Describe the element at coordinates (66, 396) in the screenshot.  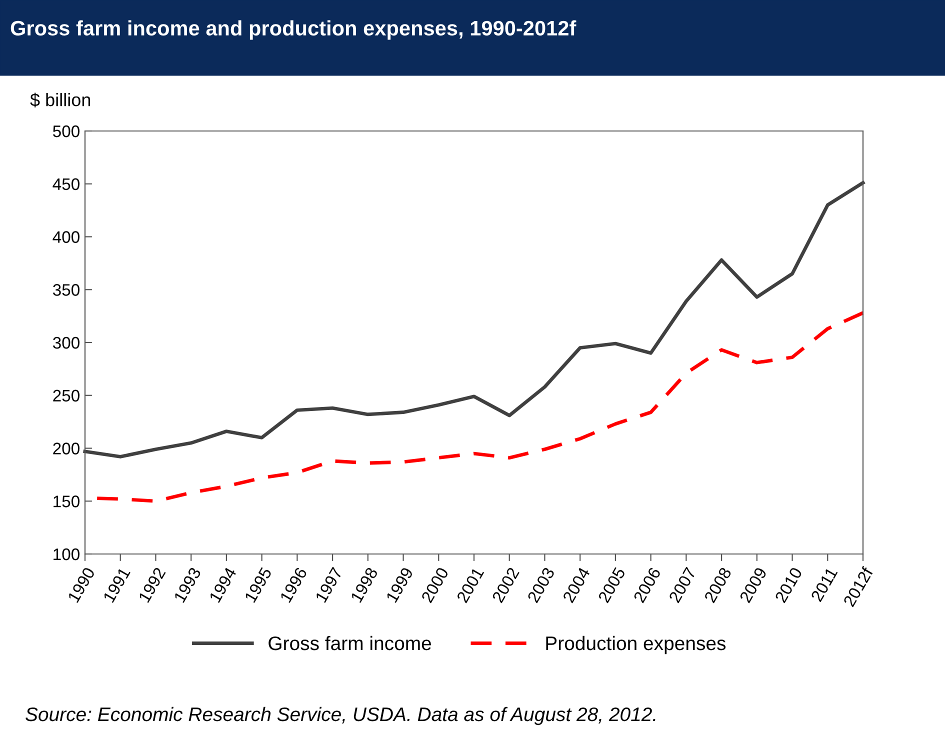
I see `y-tick-label: 250` at that location.